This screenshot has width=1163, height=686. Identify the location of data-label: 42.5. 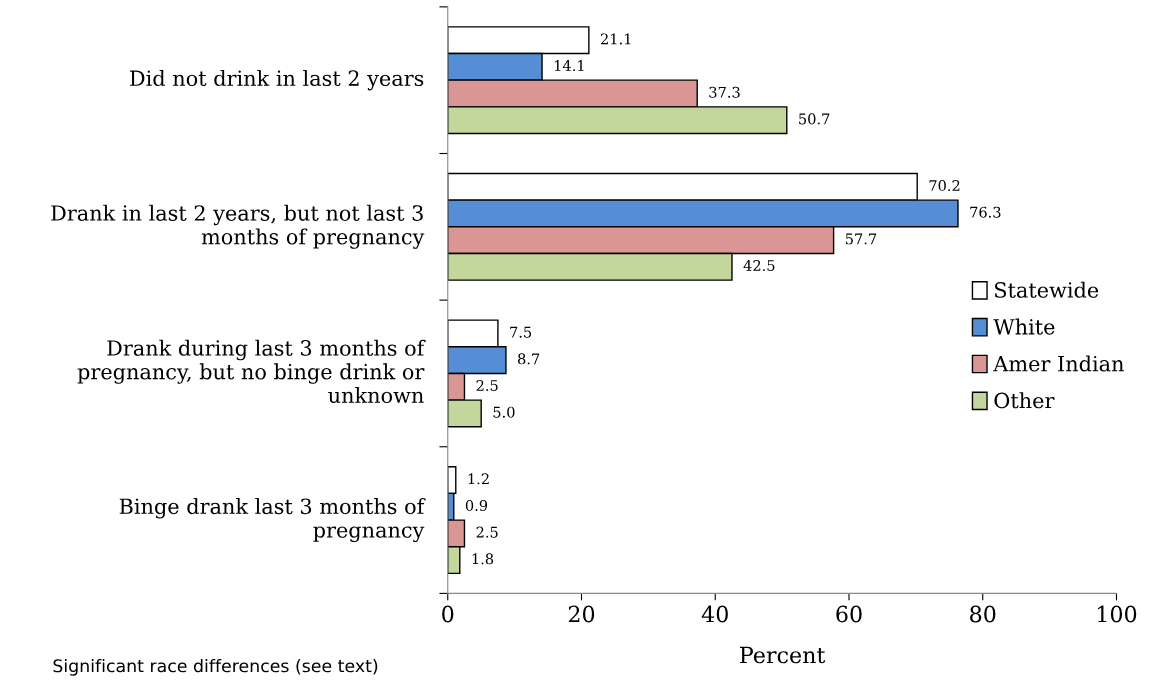
(759, 266).